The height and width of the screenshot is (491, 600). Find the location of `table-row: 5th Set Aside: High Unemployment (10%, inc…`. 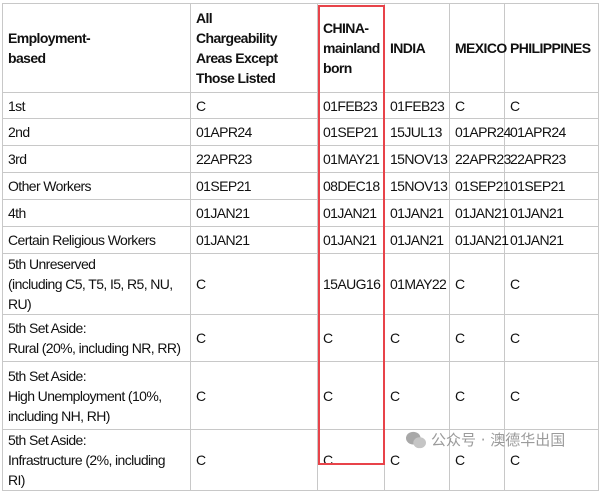

table-row: 5th Set Aside: High Unemployment (10%, inc… is located at coordinates (300, 395).